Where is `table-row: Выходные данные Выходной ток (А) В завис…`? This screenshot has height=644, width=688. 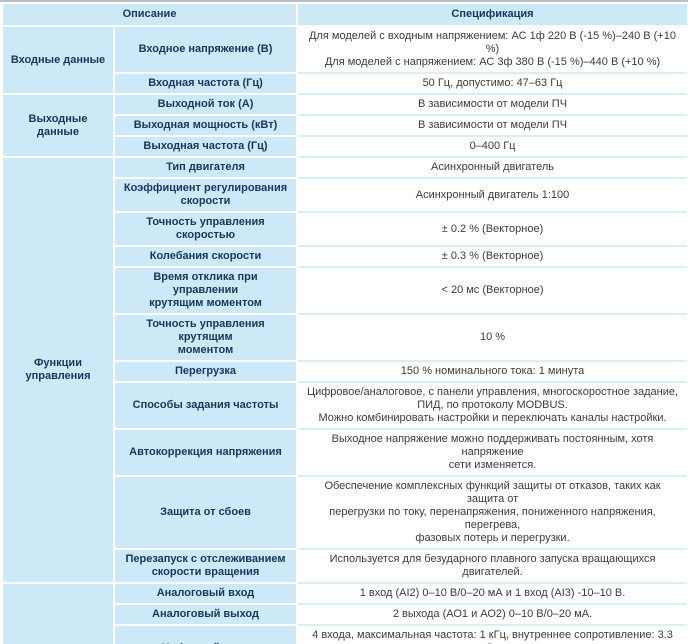
table-row: Выходные данные Выходной ток (А) В завис… is located at coordinates (345, 126).